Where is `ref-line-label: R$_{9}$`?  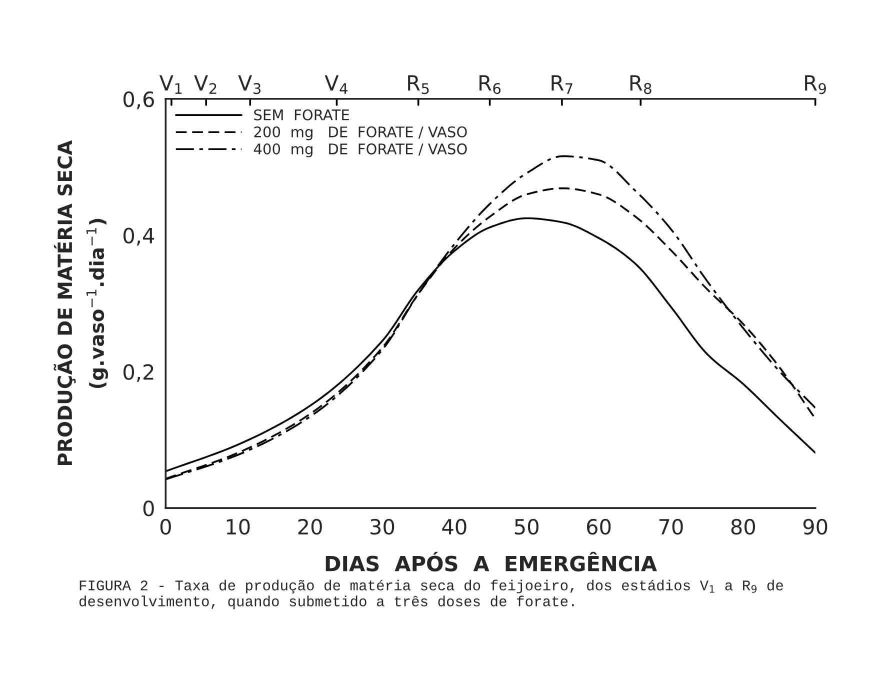 ref-line-label: R$_{9}$ is located at coordinates (815, 84).